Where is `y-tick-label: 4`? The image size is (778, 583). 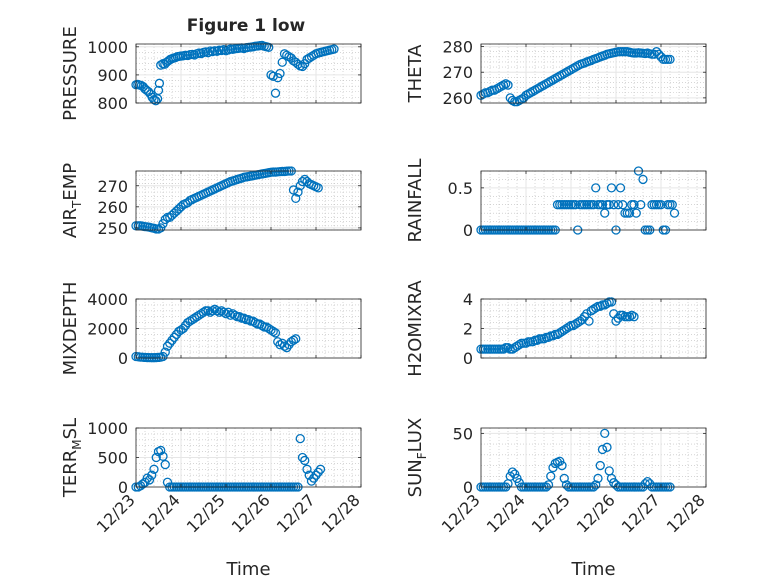 y-tick-label: 4 is located at coordinates (468, 299).